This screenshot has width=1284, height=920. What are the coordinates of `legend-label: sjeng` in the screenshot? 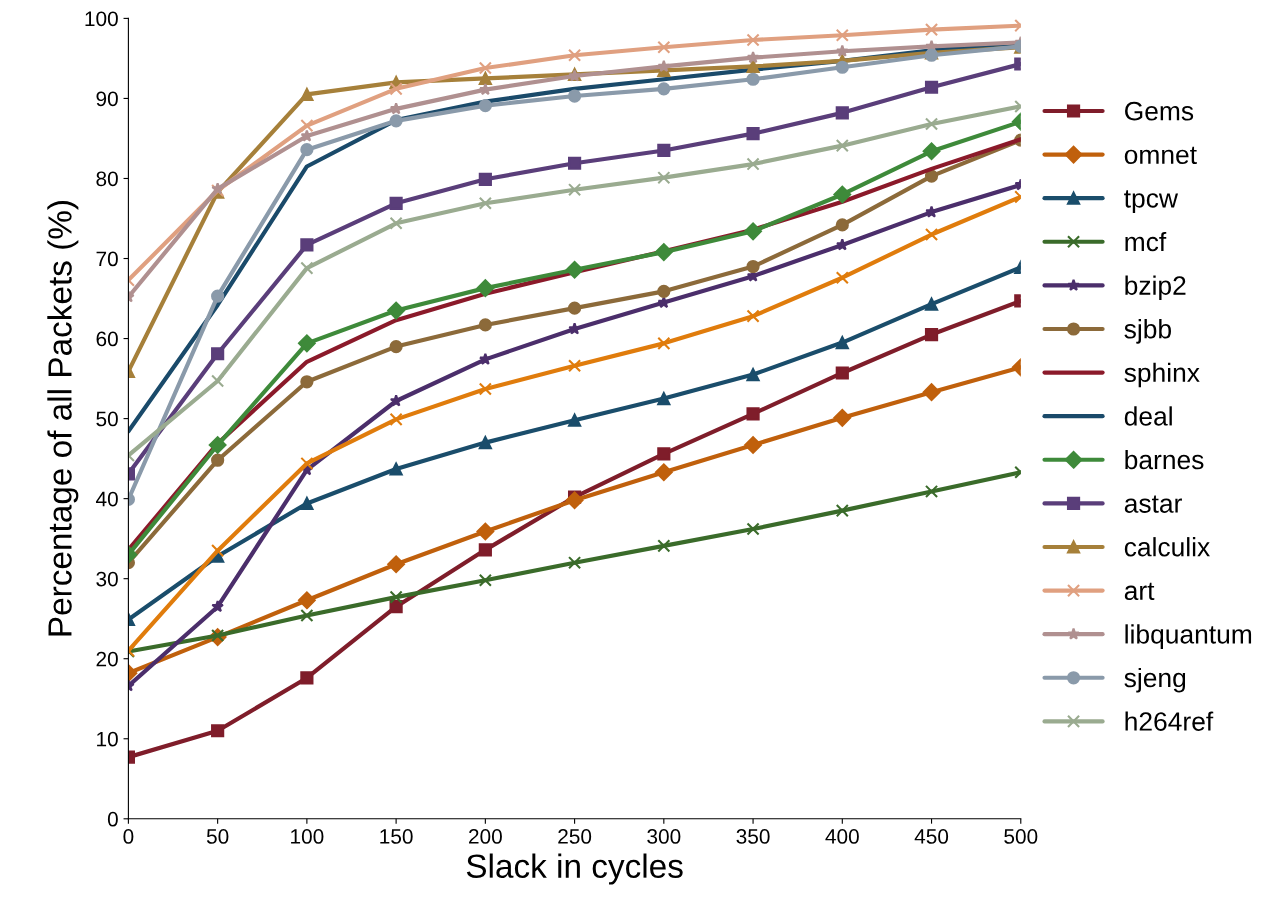 It's located at (1155, 680).